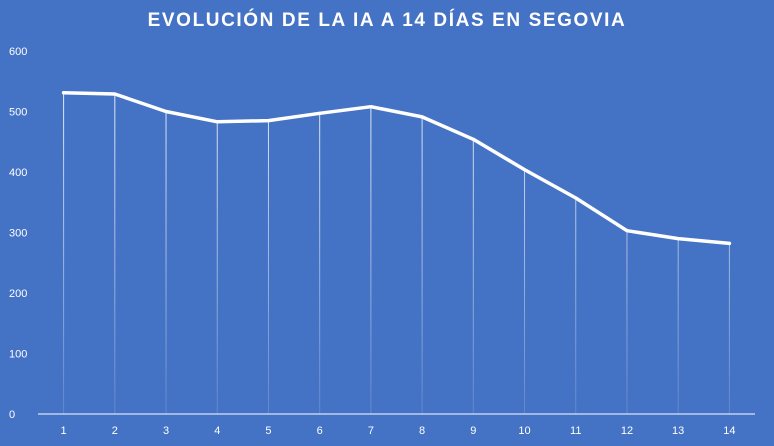 Image resolution: width=774 pixels, height=446 pixels. Describe the element at coordinates (627, 431) in the screenshot. I see `x-tick-label: 12` at that location.